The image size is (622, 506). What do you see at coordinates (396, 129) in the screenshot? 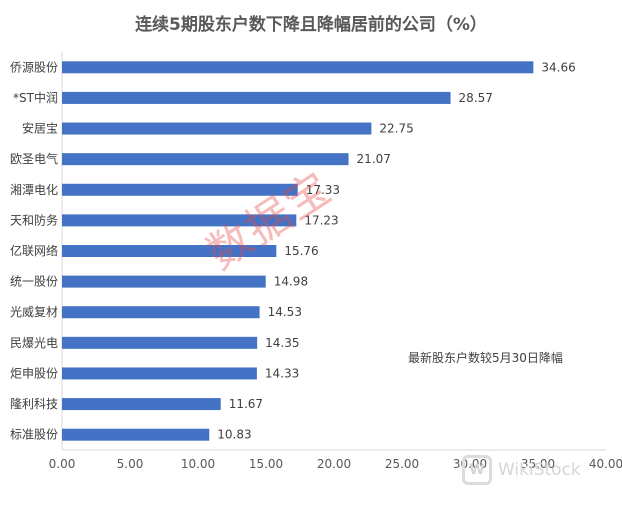
I see `value-label: 22.75` at bounding box center [396, 129].